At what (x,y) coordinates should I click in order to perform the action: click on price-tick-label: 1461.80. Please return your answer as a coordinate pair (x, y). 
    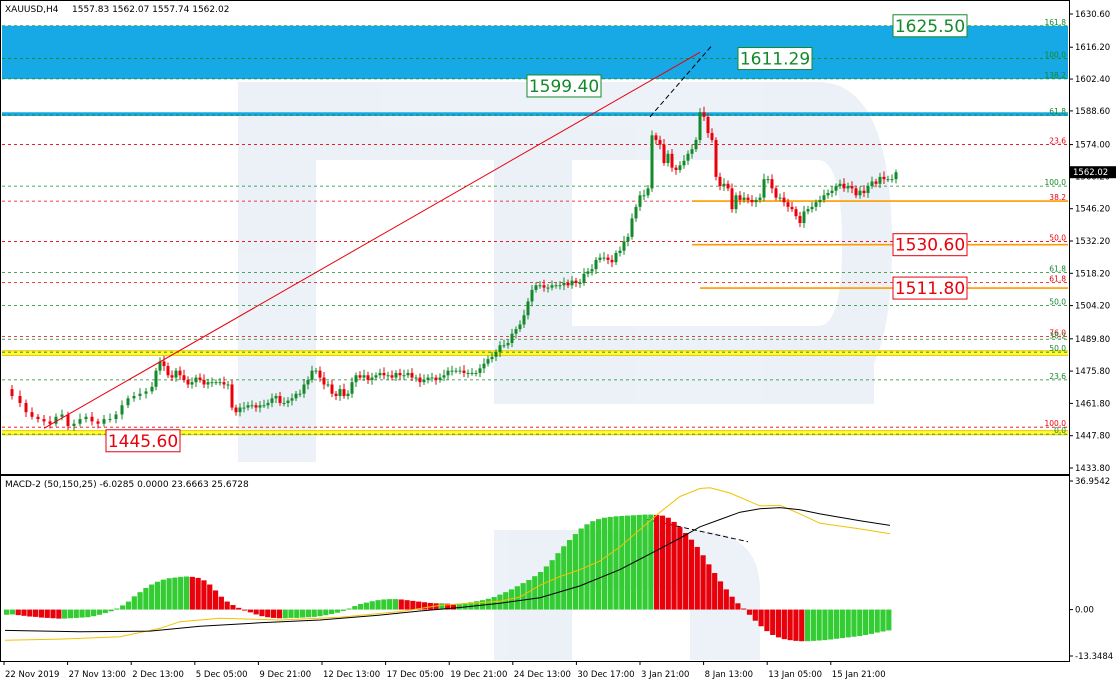
    Looking at the image, I should click on (1092, 404).